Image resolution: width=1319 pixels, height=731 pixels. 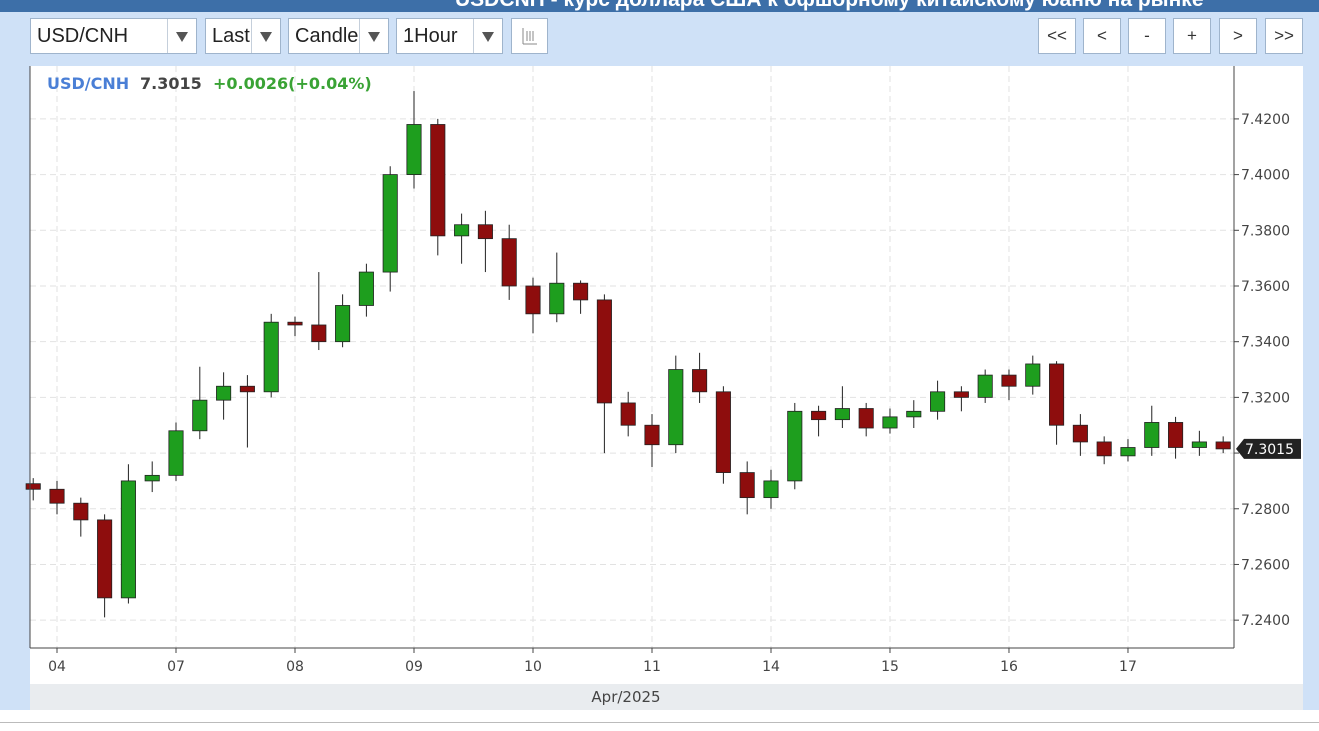 I want to click on nav-button: >, so click(x=1238, y=36).